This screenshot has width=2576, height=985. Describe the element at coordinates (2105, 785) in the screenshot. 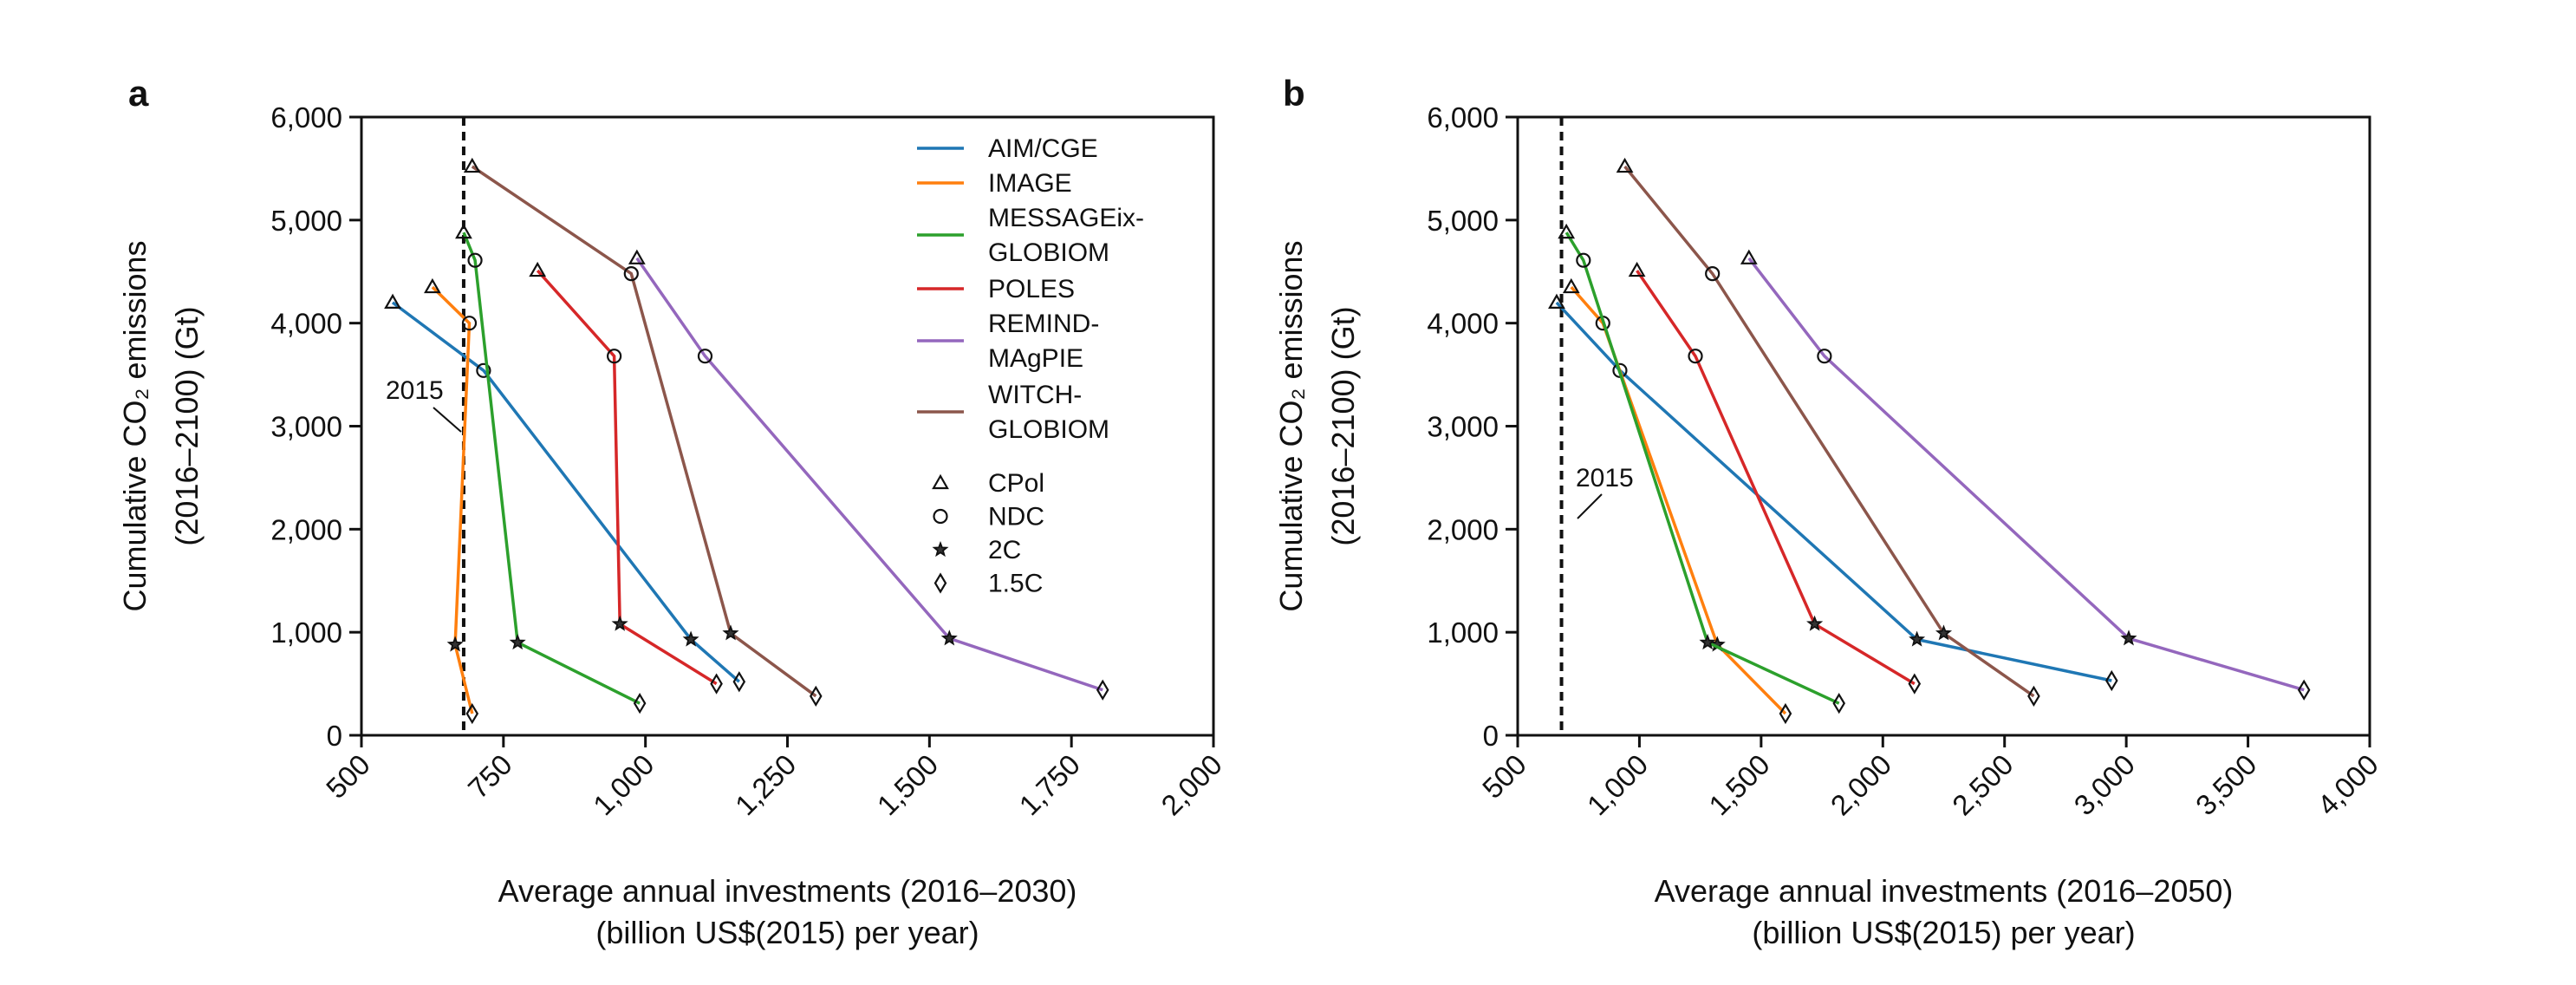

I see `x-tick-label: 3,000` at that location.